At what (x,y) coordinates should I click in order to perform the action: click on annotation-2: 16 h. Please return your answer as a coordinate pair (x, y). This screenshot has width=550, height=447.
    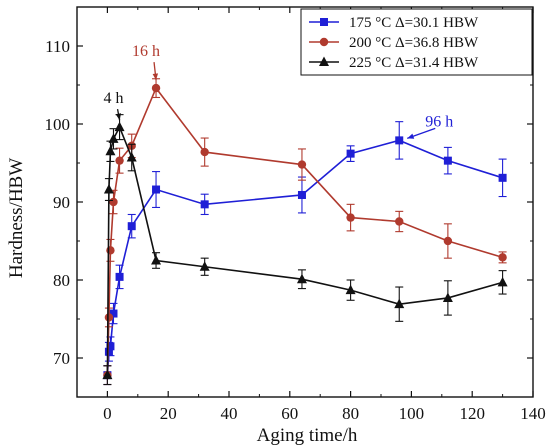
    Looking at the image, I should click on (146, 62).